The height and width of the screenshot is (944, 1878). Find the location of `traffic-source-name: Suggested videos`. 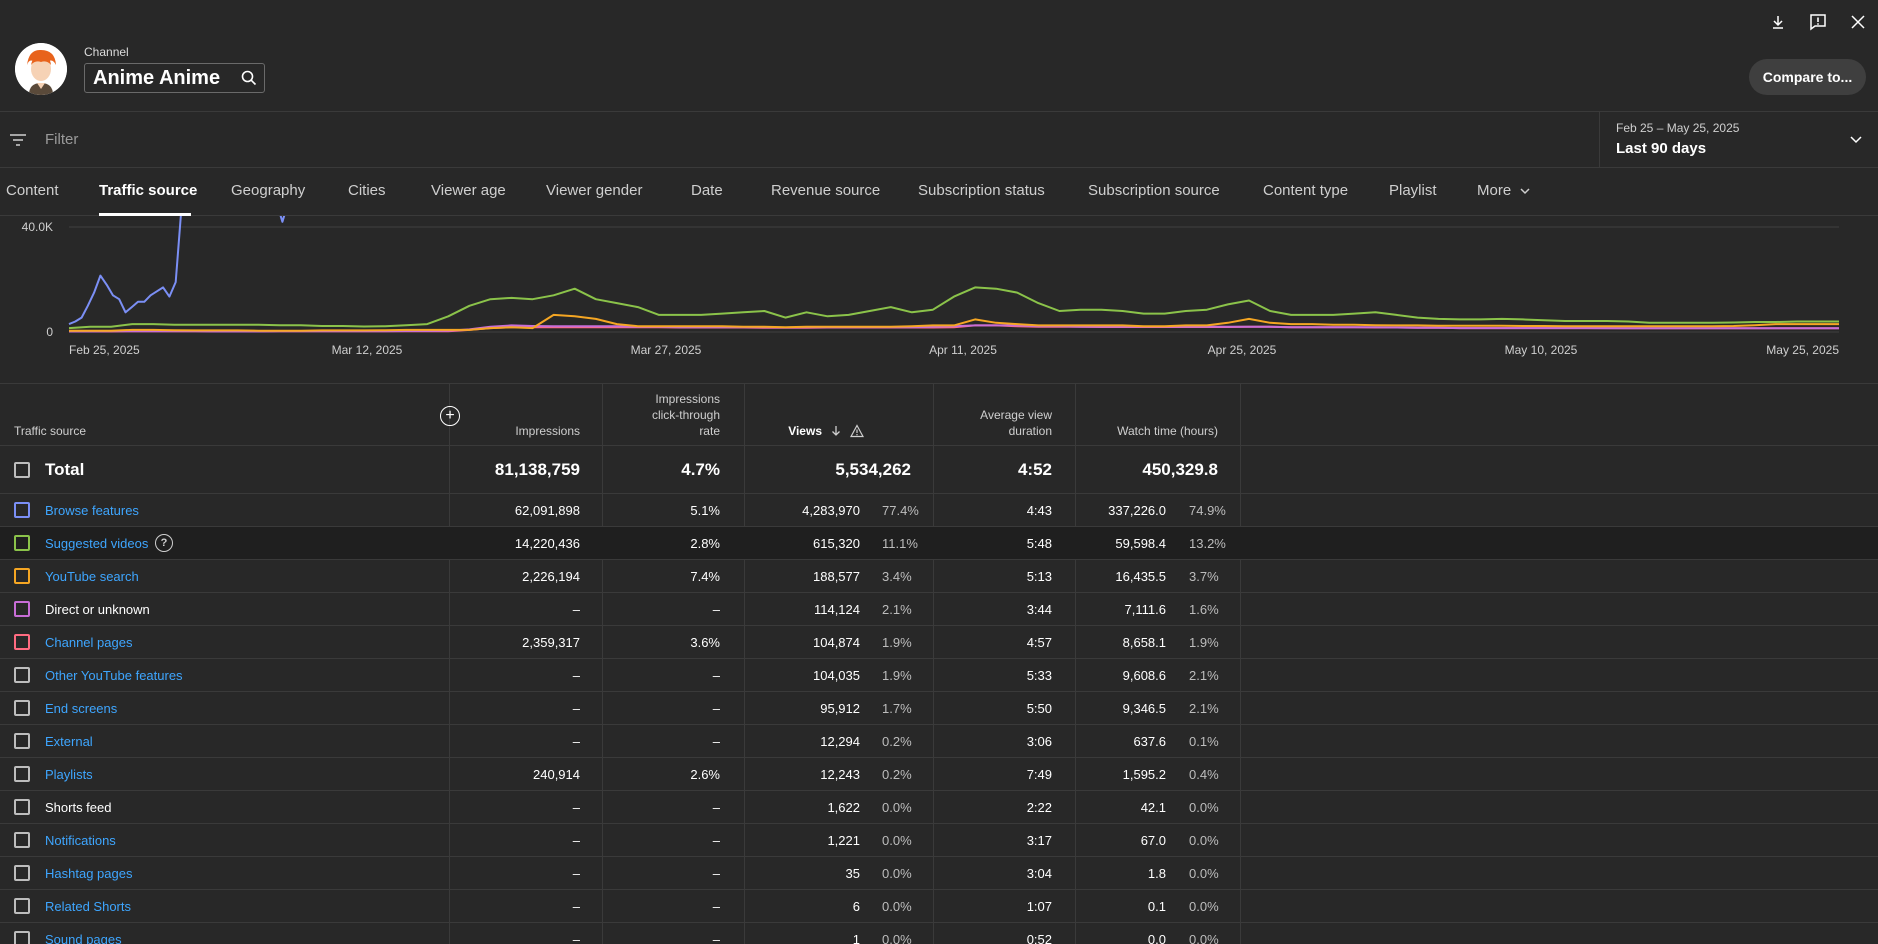

traffic-source-name: Suggested videos is located at coordinates (97, 543).